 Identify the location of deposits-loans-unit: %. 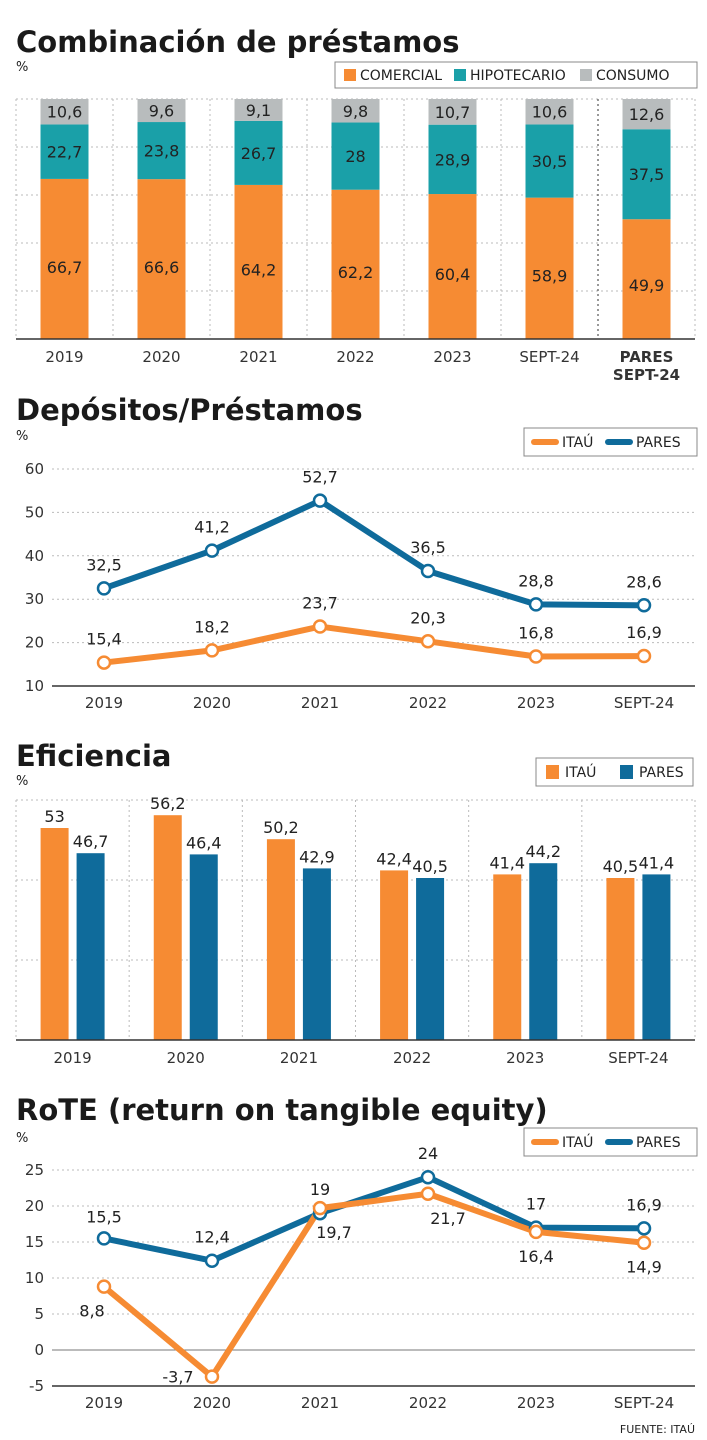
(22, 436).